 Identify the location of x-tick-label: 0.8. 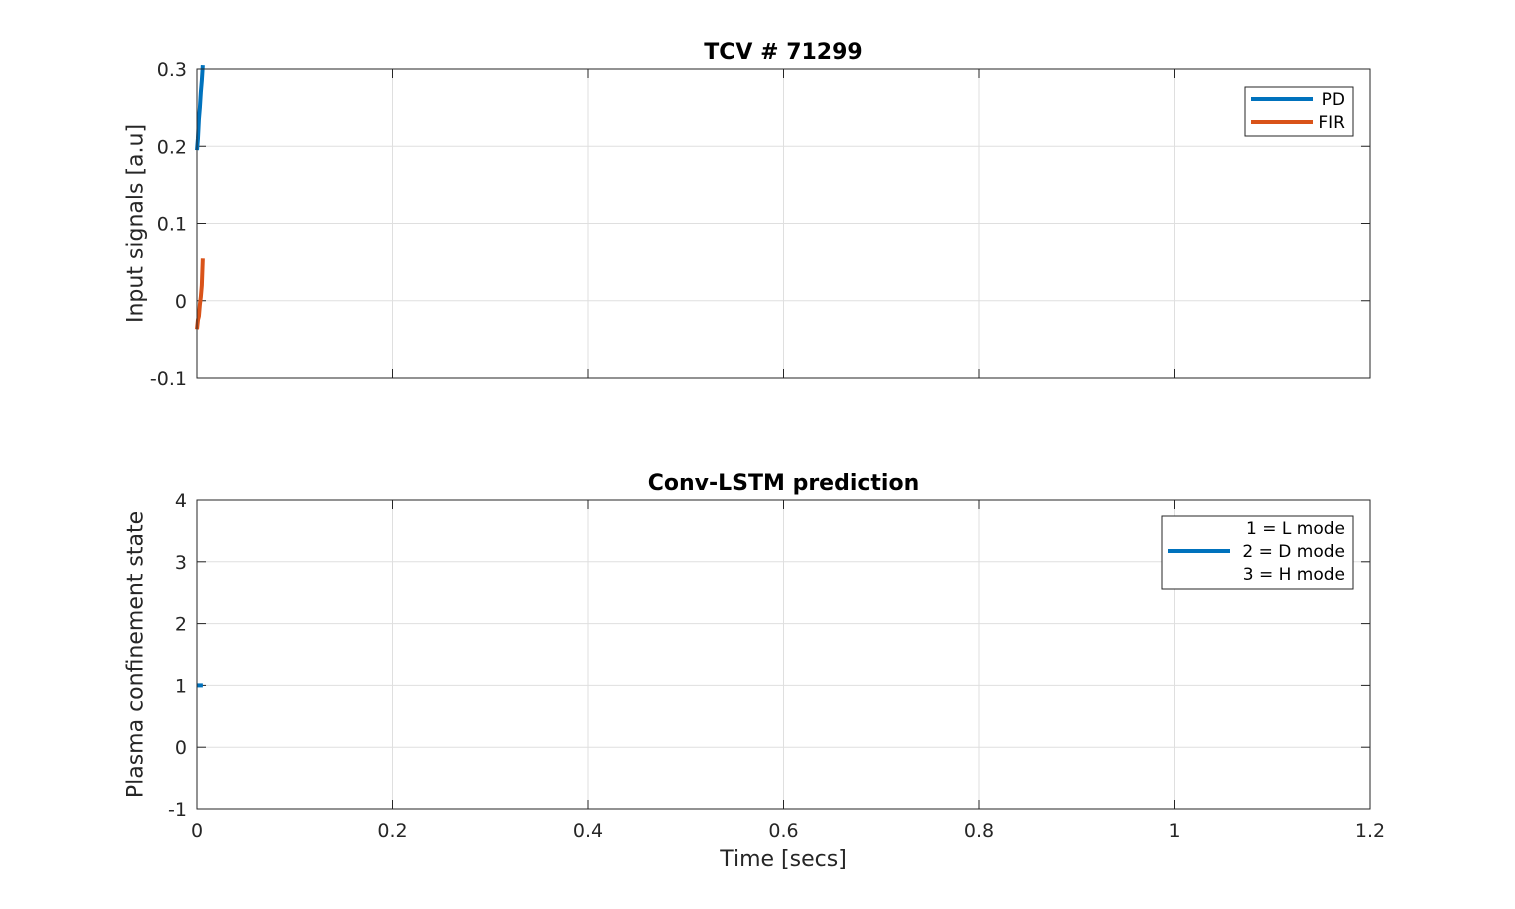
(979, 831).